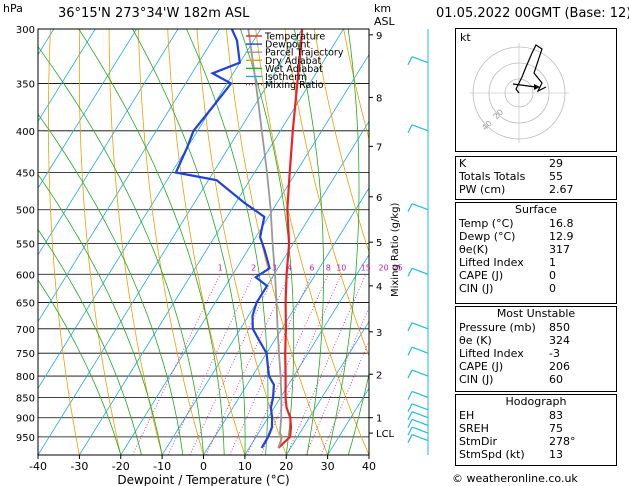 This screenshot has width=629, height=486. Describe the element at coordinates (514, 327) in the screenshot. I see `mu-row: Pressure (mb) 850` at that location.